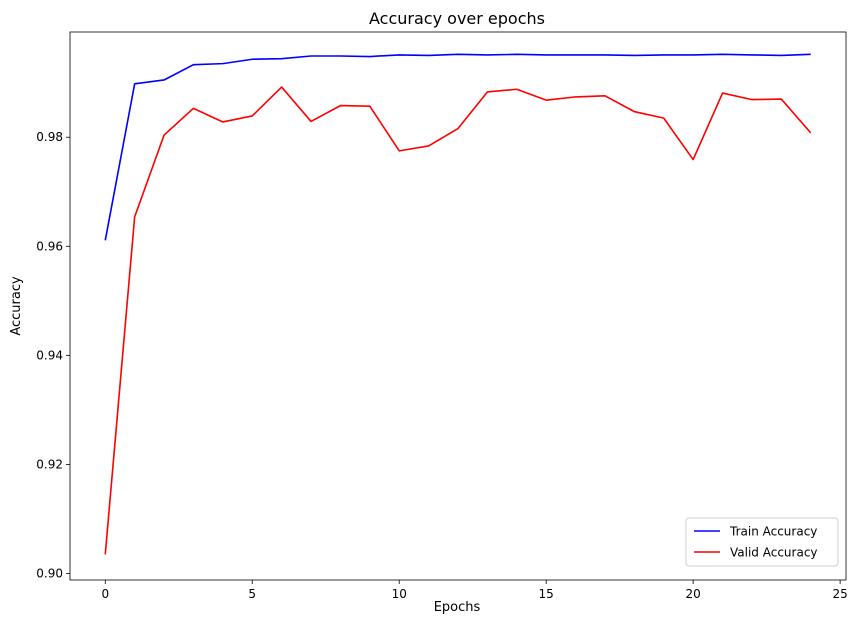  I want to click on y-tick-label: 0.98, so click(49, 137).